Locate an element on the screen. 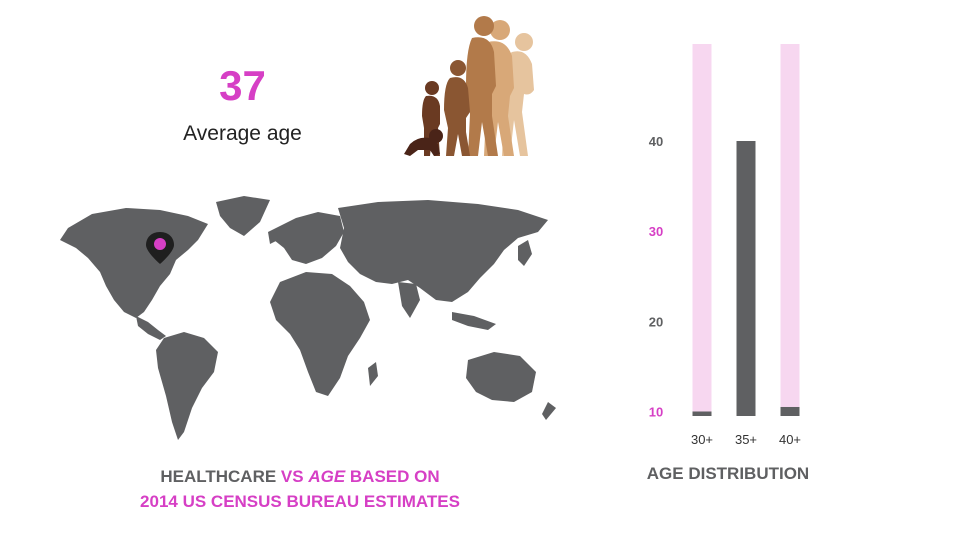 Image resolution: width=960 pixels, height=540 pixels. caption-line-1: HEALTHCARE VS AGE BASED ON is located at coordinates (300, 476).